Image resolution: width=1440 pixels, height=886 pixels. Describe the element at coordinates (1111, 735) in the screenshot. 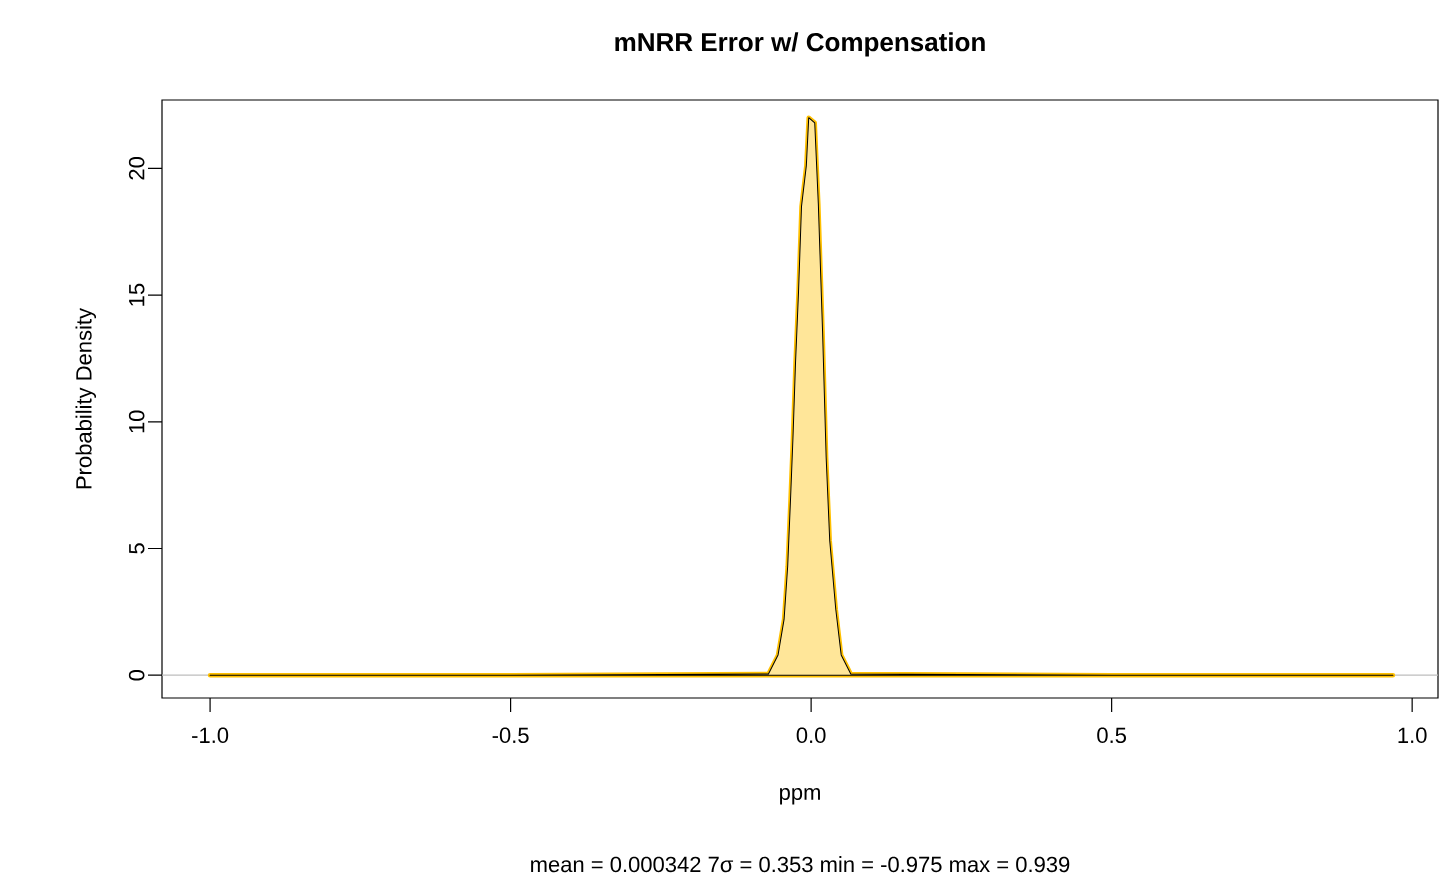

I see `x-tick-label: 0.5` at that location.